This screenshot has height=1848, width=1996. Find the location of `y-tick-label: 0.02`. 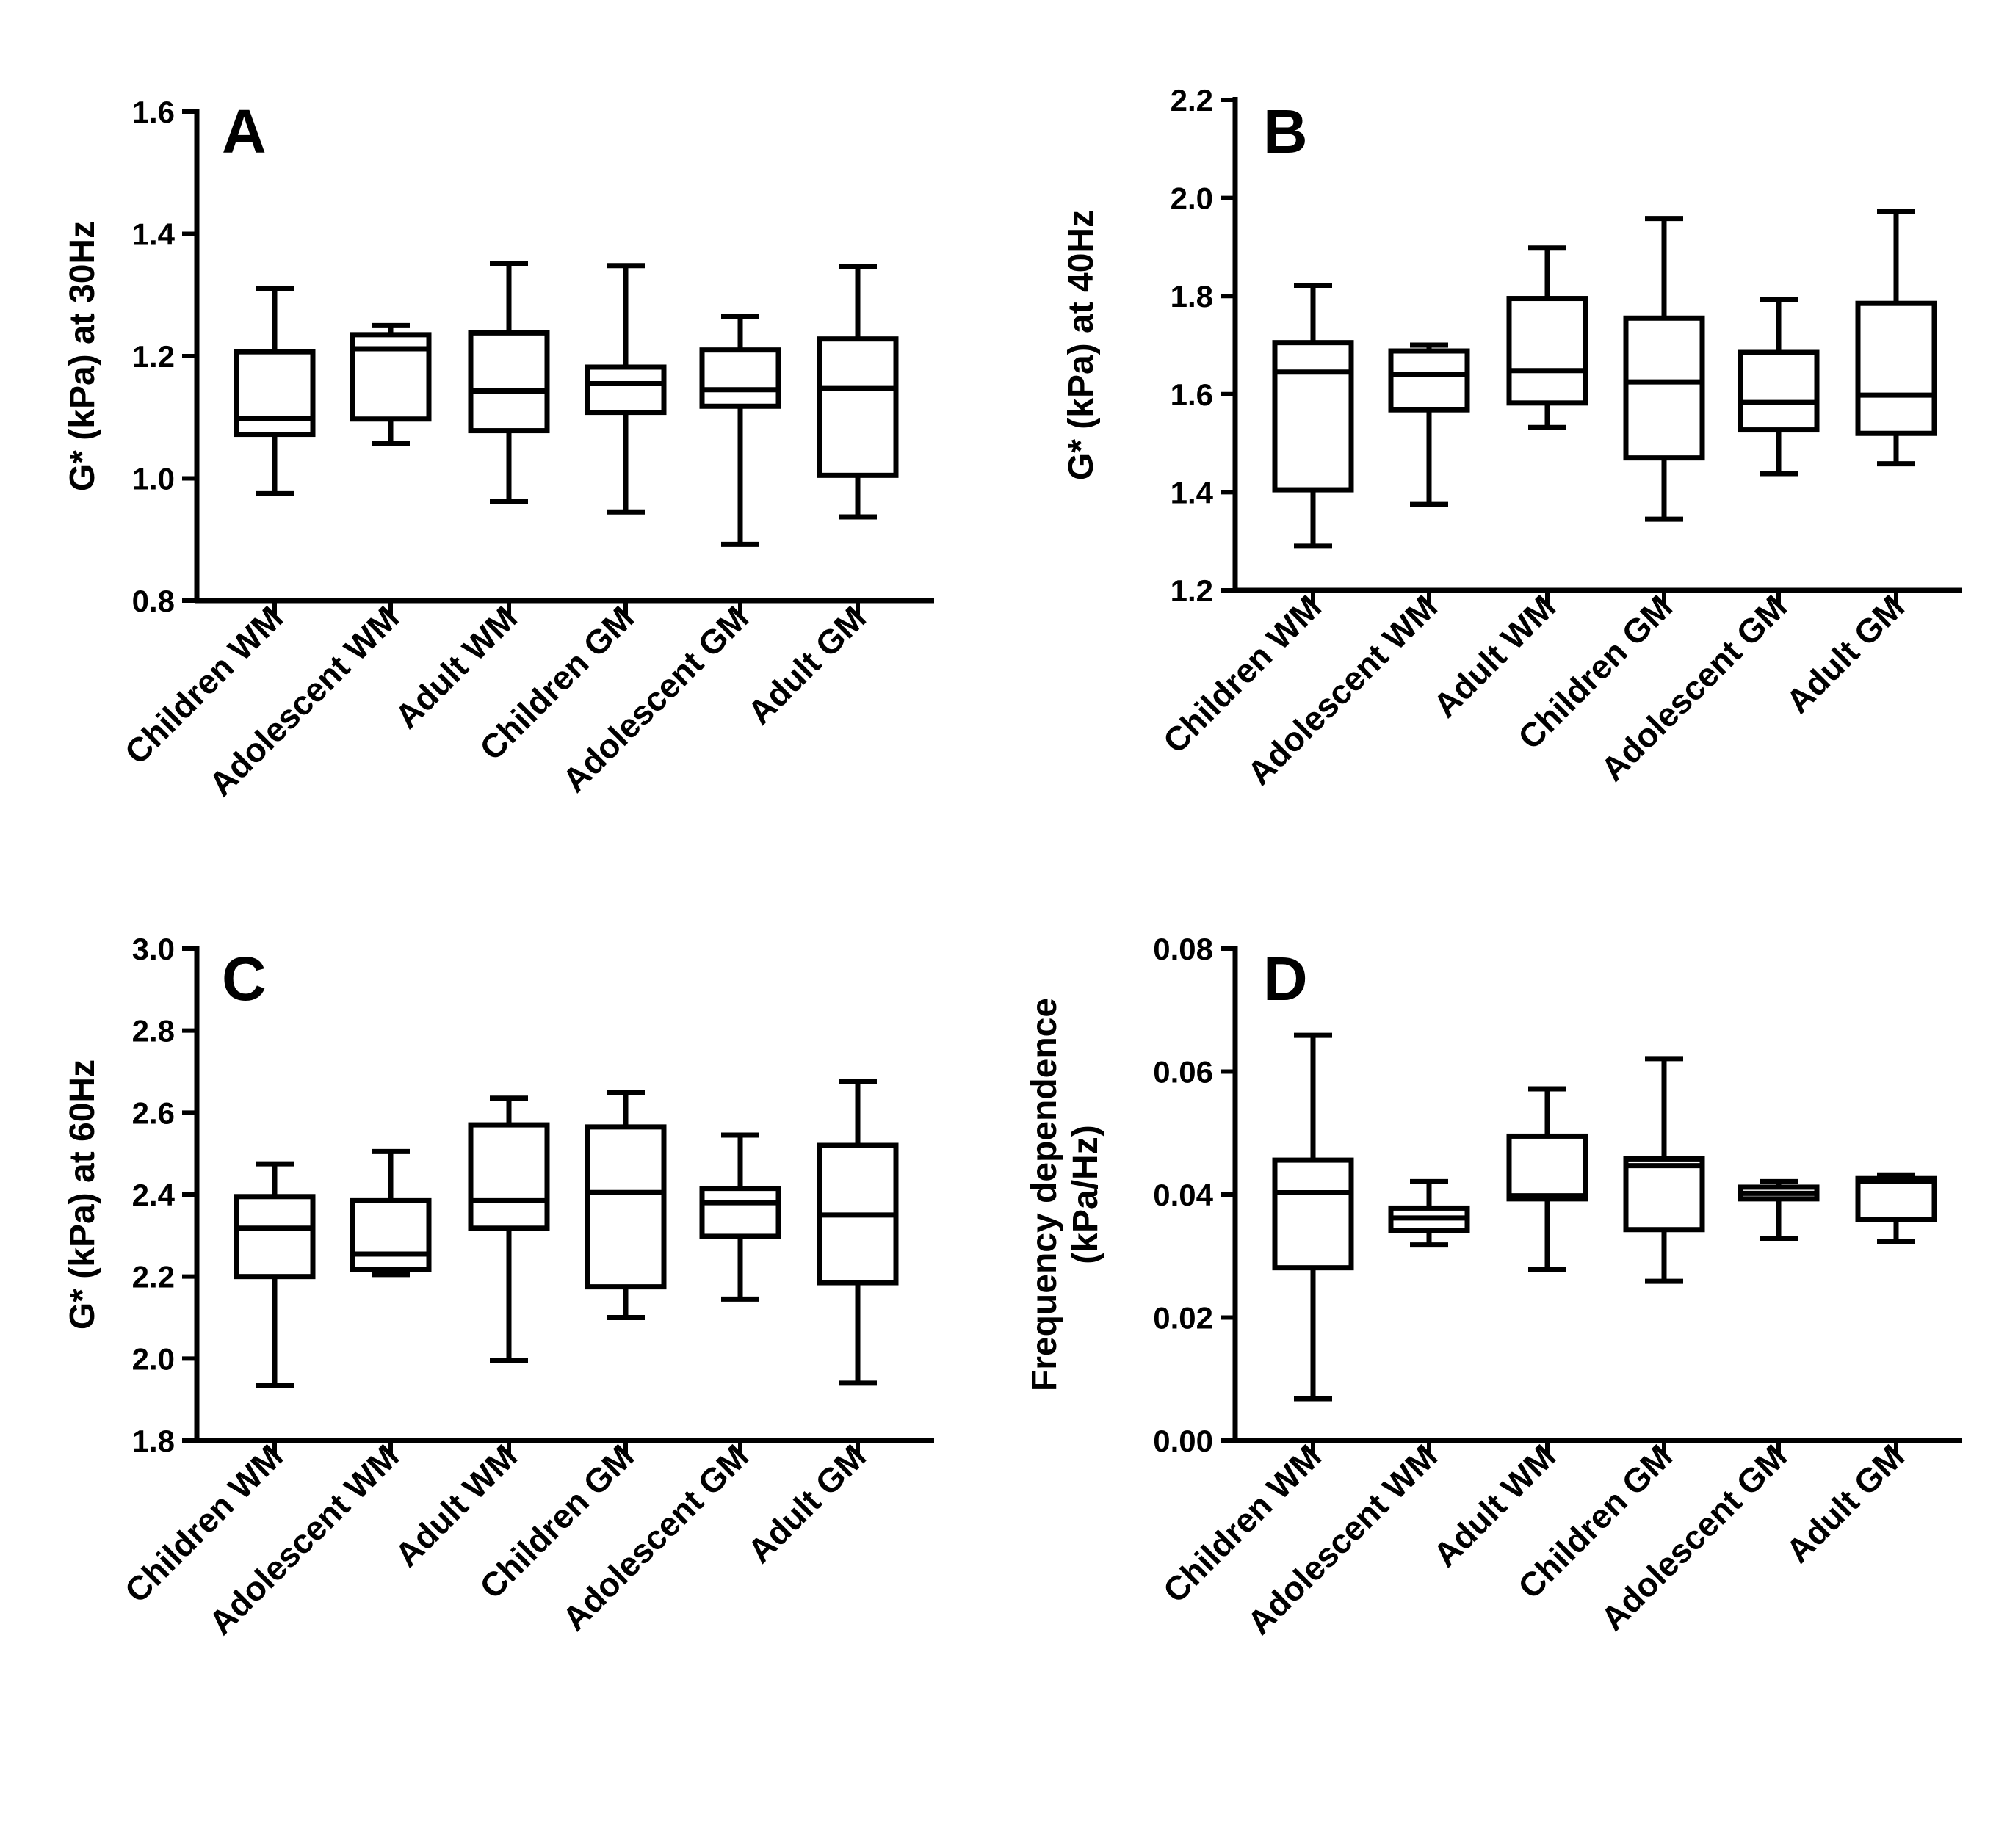

y-tick-label: 0.02 is located at coordinates (1183, 1318).